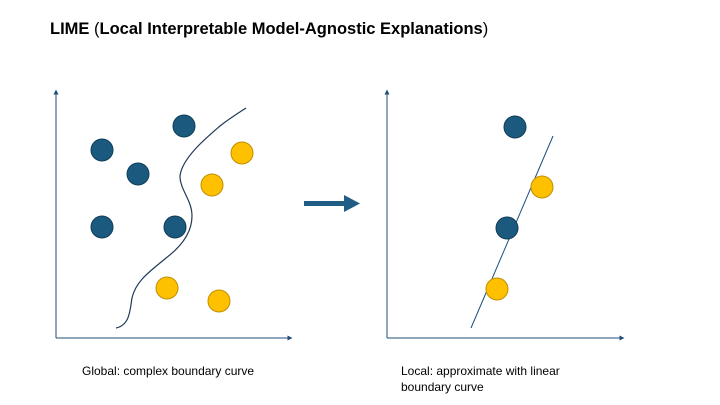 This screenshot has height=405, width=720. Describe the element at coordinates (70, 29) in the screenshot. I see `title-acronym: LIME` at that location.